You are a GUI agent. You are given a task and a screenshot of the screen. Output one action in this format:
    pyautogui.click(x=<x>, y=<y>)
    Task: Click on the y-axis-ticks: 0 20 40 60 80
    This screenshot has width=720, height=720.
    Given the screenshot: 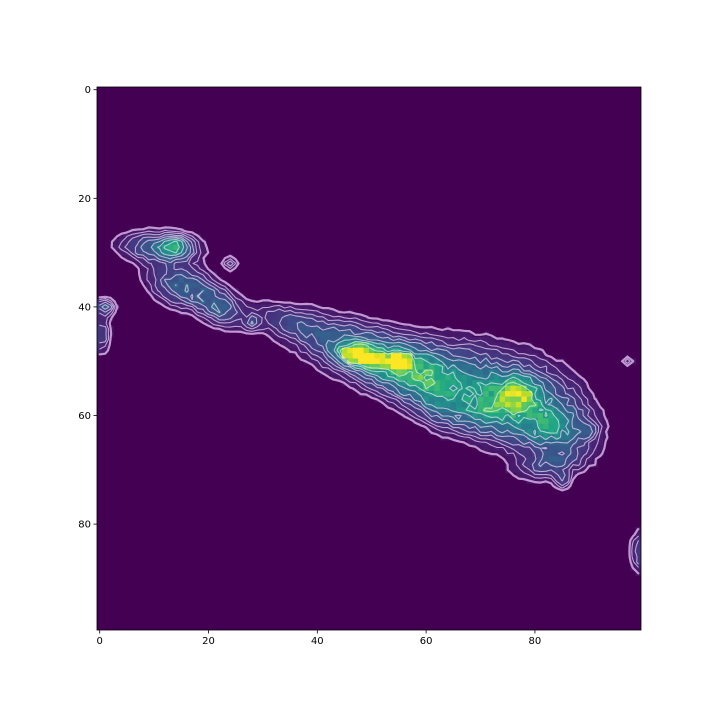 What is the action you would take?
    pyautogui.click(x=87, y=308)
    